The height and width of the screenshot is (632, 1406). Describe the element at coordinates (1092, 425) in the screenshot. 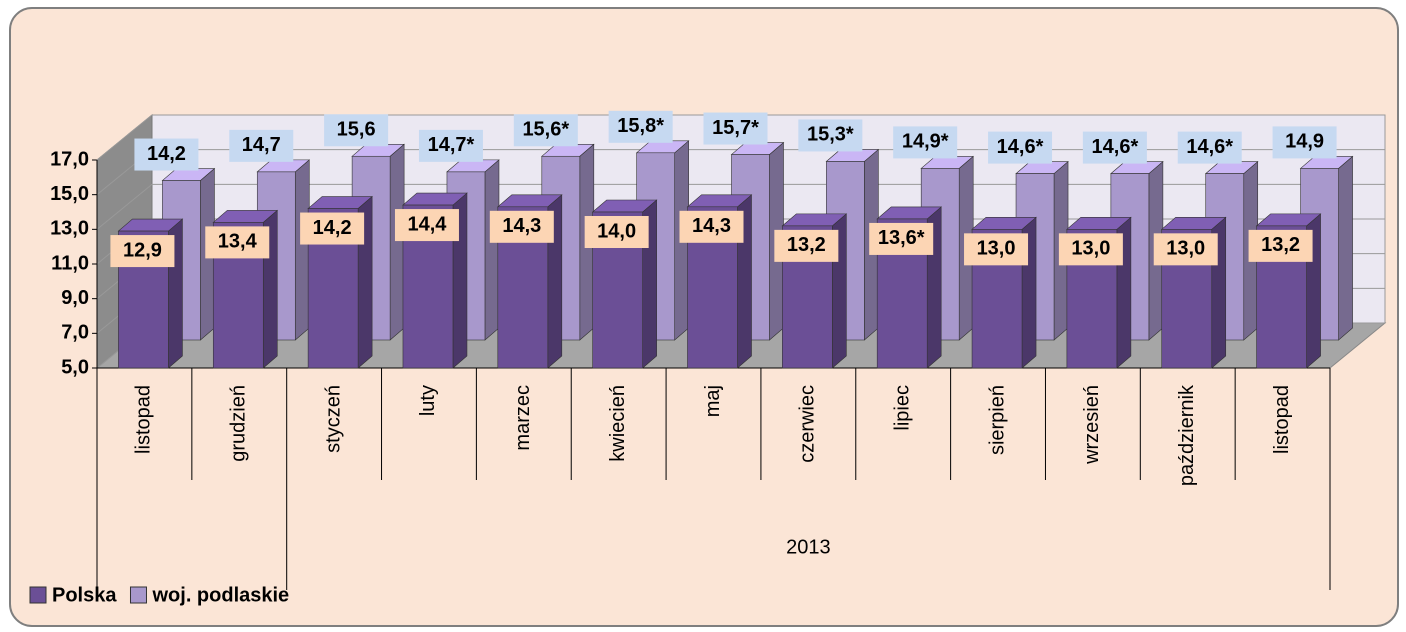

I see `x-tick-label: wrzesień` at that location.